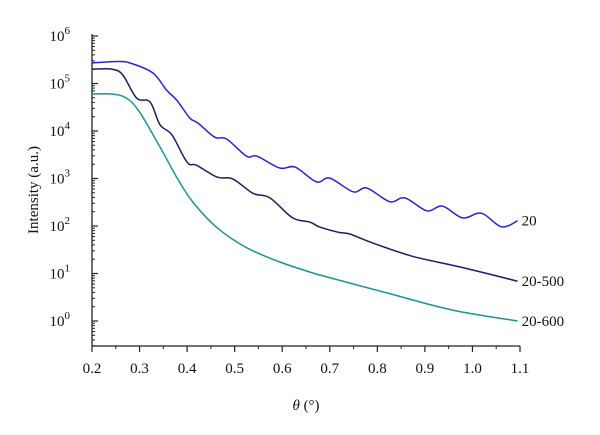  What do you see at coordinates (60, 35) in the screenshot?
I see `y-tick-label: 10⁶` at bounding box center [60, 35].